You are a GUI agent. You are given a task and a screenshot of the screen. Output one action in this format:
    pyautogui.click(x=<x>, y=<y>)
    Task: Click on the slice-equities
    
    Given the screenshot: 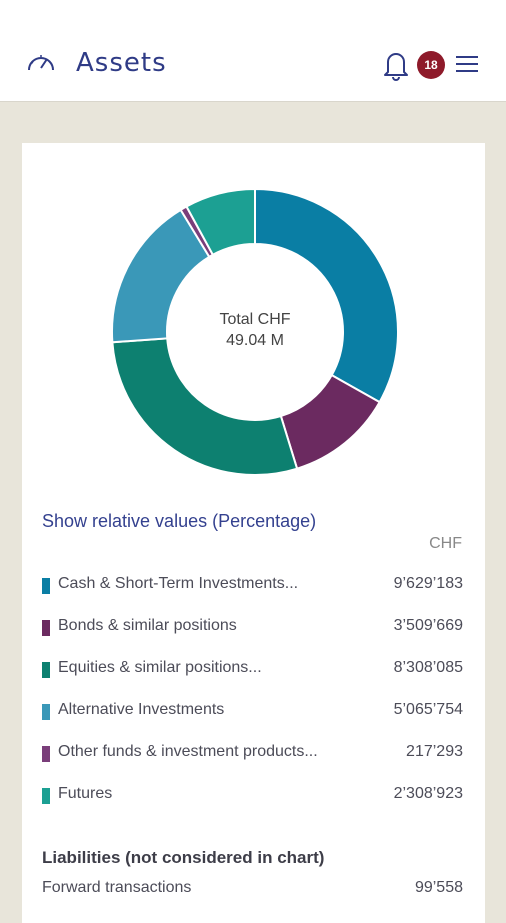 What is the action you would take?
    pyautogui.click(x=205, y=406)
    